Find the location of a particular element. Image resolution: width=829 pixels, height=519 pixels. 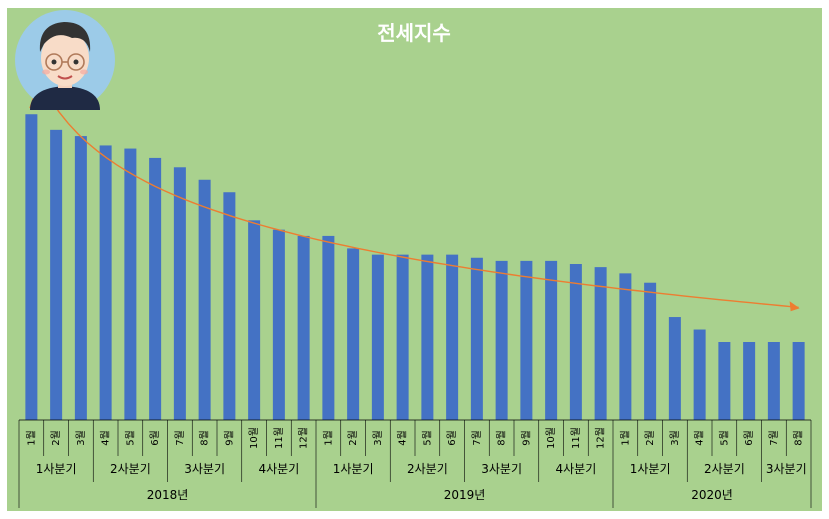

avatar is located at coordinates (65, 60).